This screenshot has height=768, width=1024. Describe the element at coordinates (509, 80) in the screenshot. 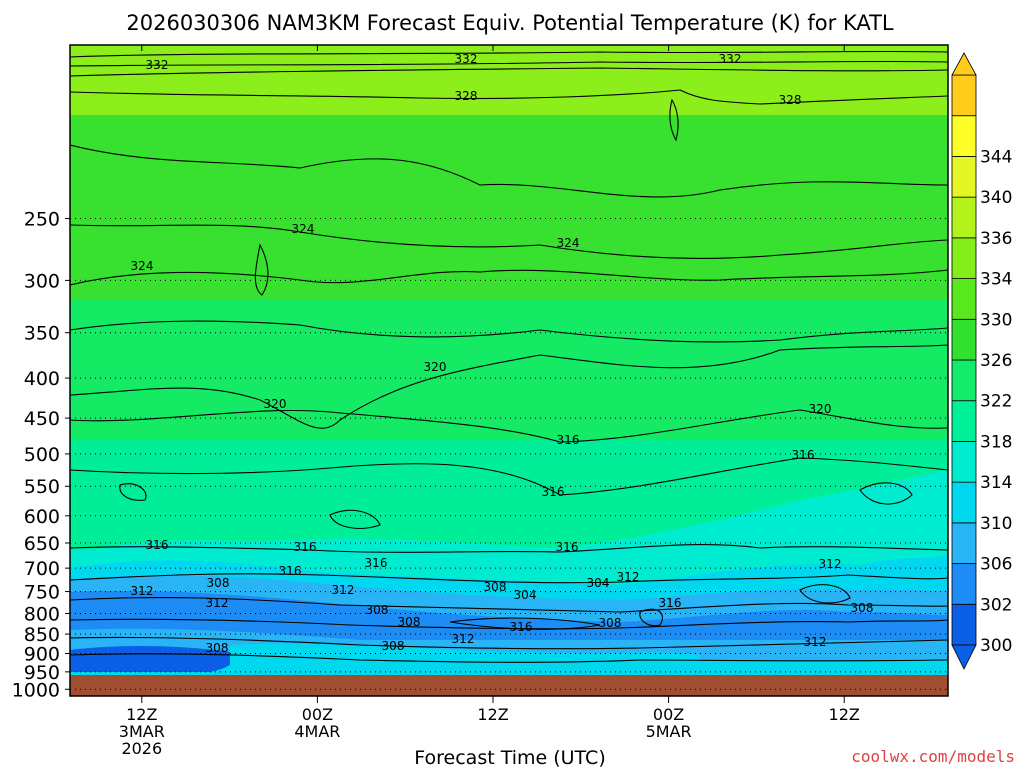

I see `sky-upper` at that location.